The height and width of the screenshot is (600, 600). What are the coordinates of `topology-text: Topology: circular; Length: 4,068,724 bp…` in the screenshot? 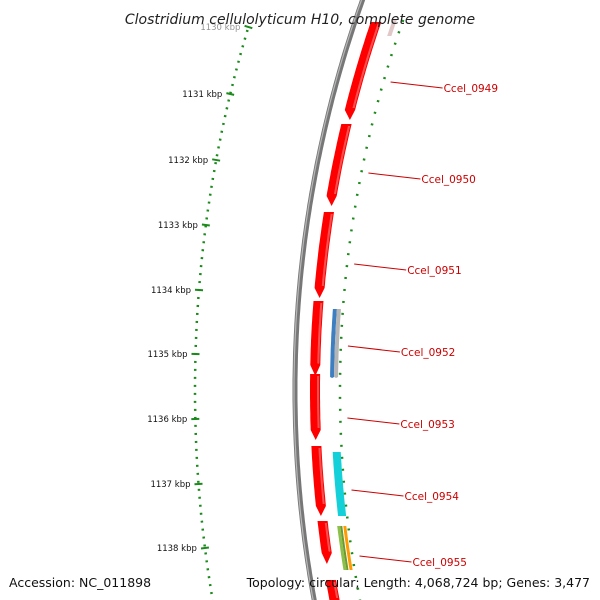 It's located at (418, 582).